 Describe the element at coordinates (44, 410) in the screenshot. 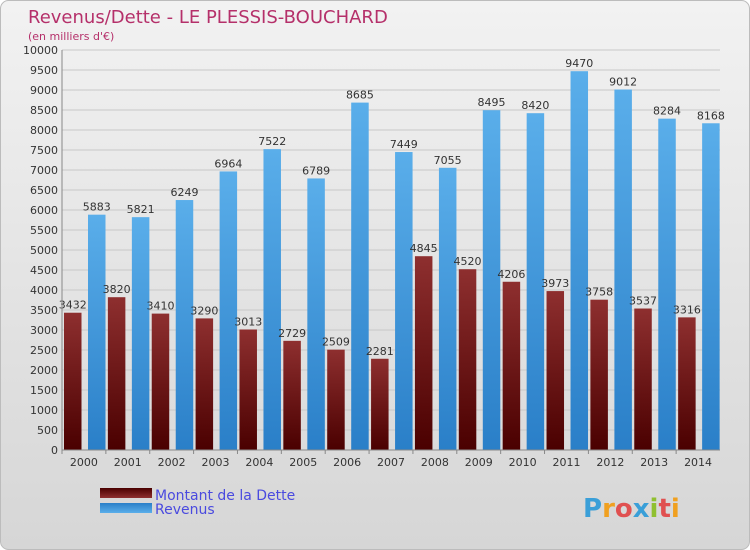

I see `y-tick-label: 1000` at that location.